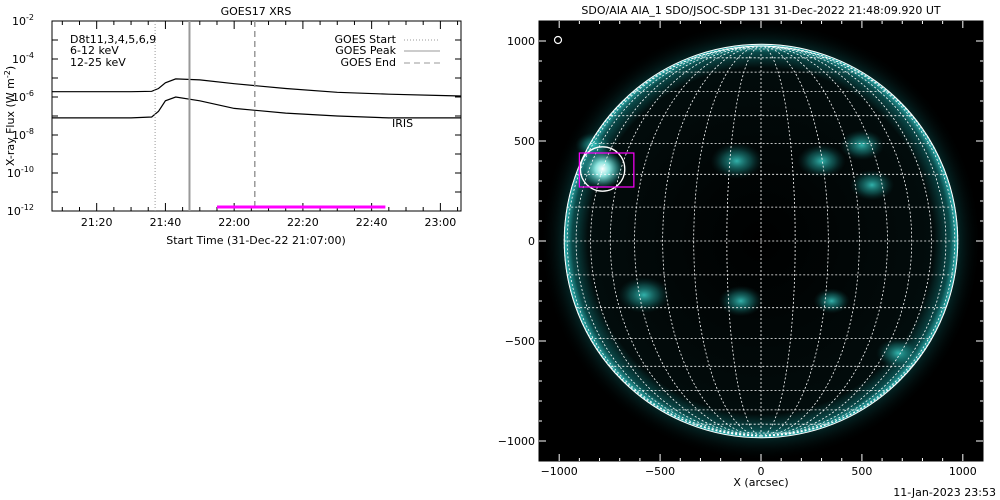 This screenshot has width=1000, height=500. What do you see at coordinates (20, 115) in the screenshot?
I see `goes-y-tick-labels: 10⁻¹² 10⁻¹⁰ 10⁻⁸ 10⁻⁶ 10⁻⁴ 10⁻²` at bounding box center [20, 115].